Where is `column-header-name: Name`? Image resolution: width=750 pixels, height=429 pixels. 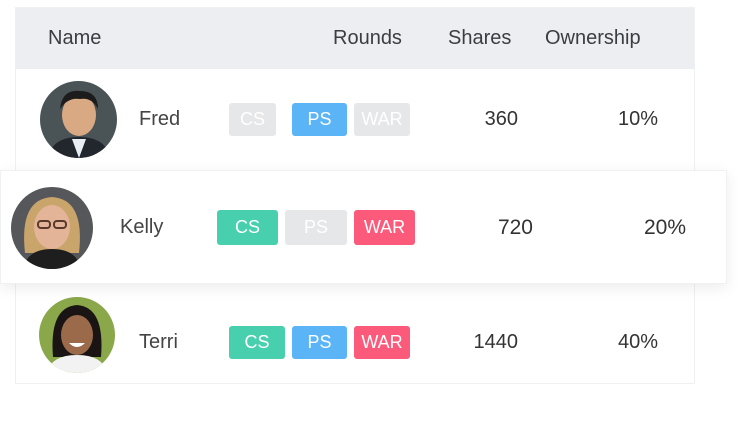 column-header-name: Name is located at coordinates (75, 38).